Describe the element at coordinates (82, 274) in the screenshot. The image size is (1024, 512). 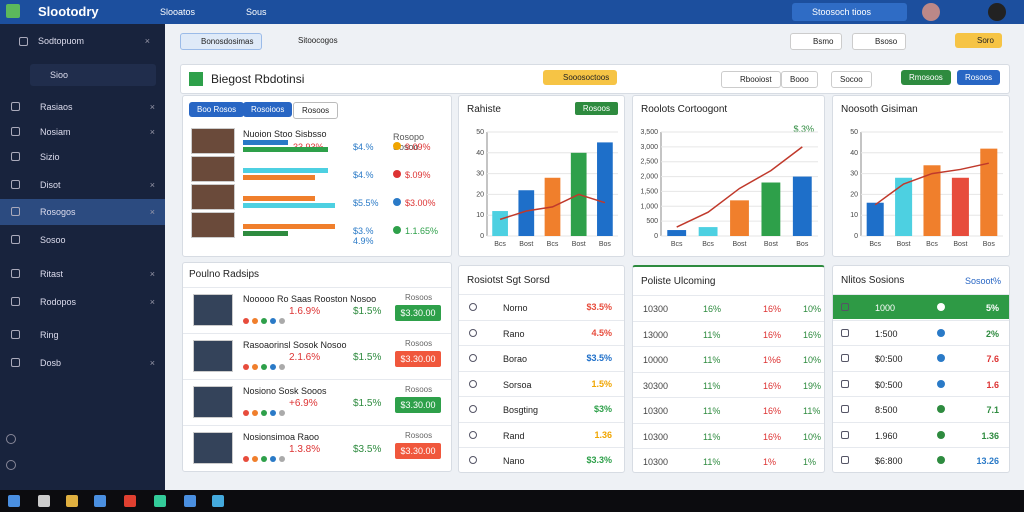
I see `sidebar-item: Ritast ×` at that location.